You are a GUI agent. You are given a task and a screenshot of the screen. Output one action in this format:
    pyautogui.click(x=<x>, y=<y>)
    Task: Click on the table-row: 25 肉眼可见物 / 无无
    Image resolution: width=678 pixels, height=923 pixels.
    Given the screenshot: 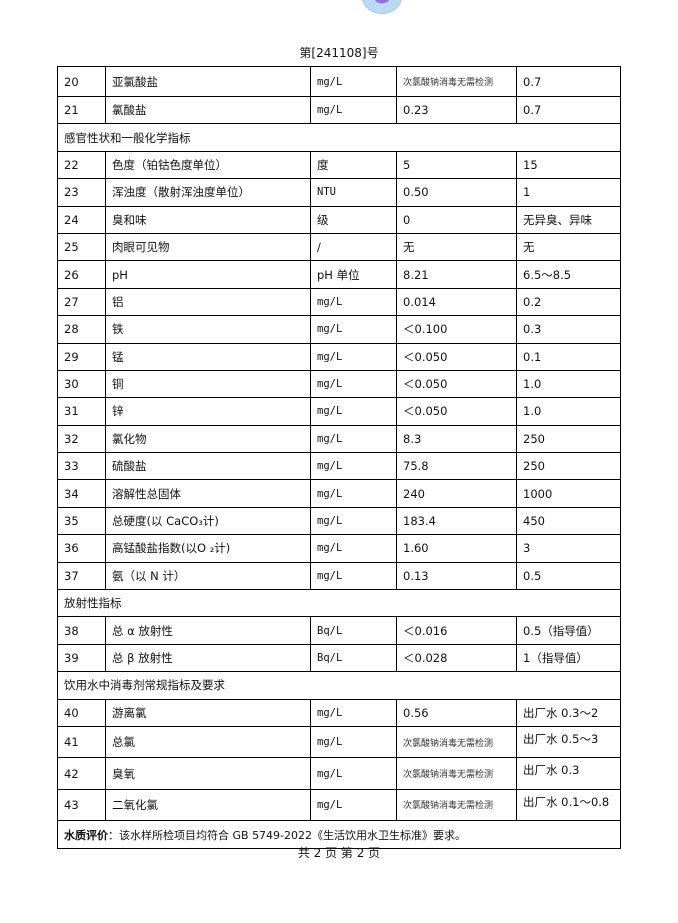 What is the action you would take?
    pyautogui.click(x=339, y=247)
    